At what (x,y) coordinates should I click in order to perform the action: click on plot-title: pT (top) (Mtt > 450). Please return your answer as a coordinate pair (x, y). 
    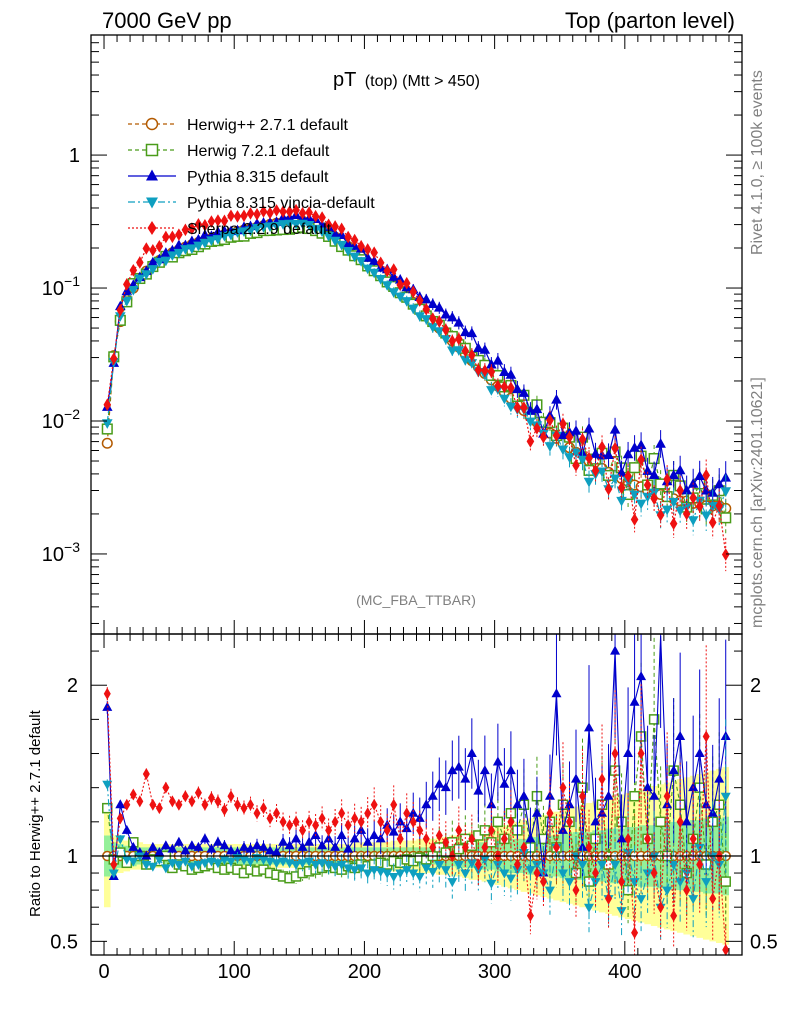
    Looking at the image, I should click on (406, 80).